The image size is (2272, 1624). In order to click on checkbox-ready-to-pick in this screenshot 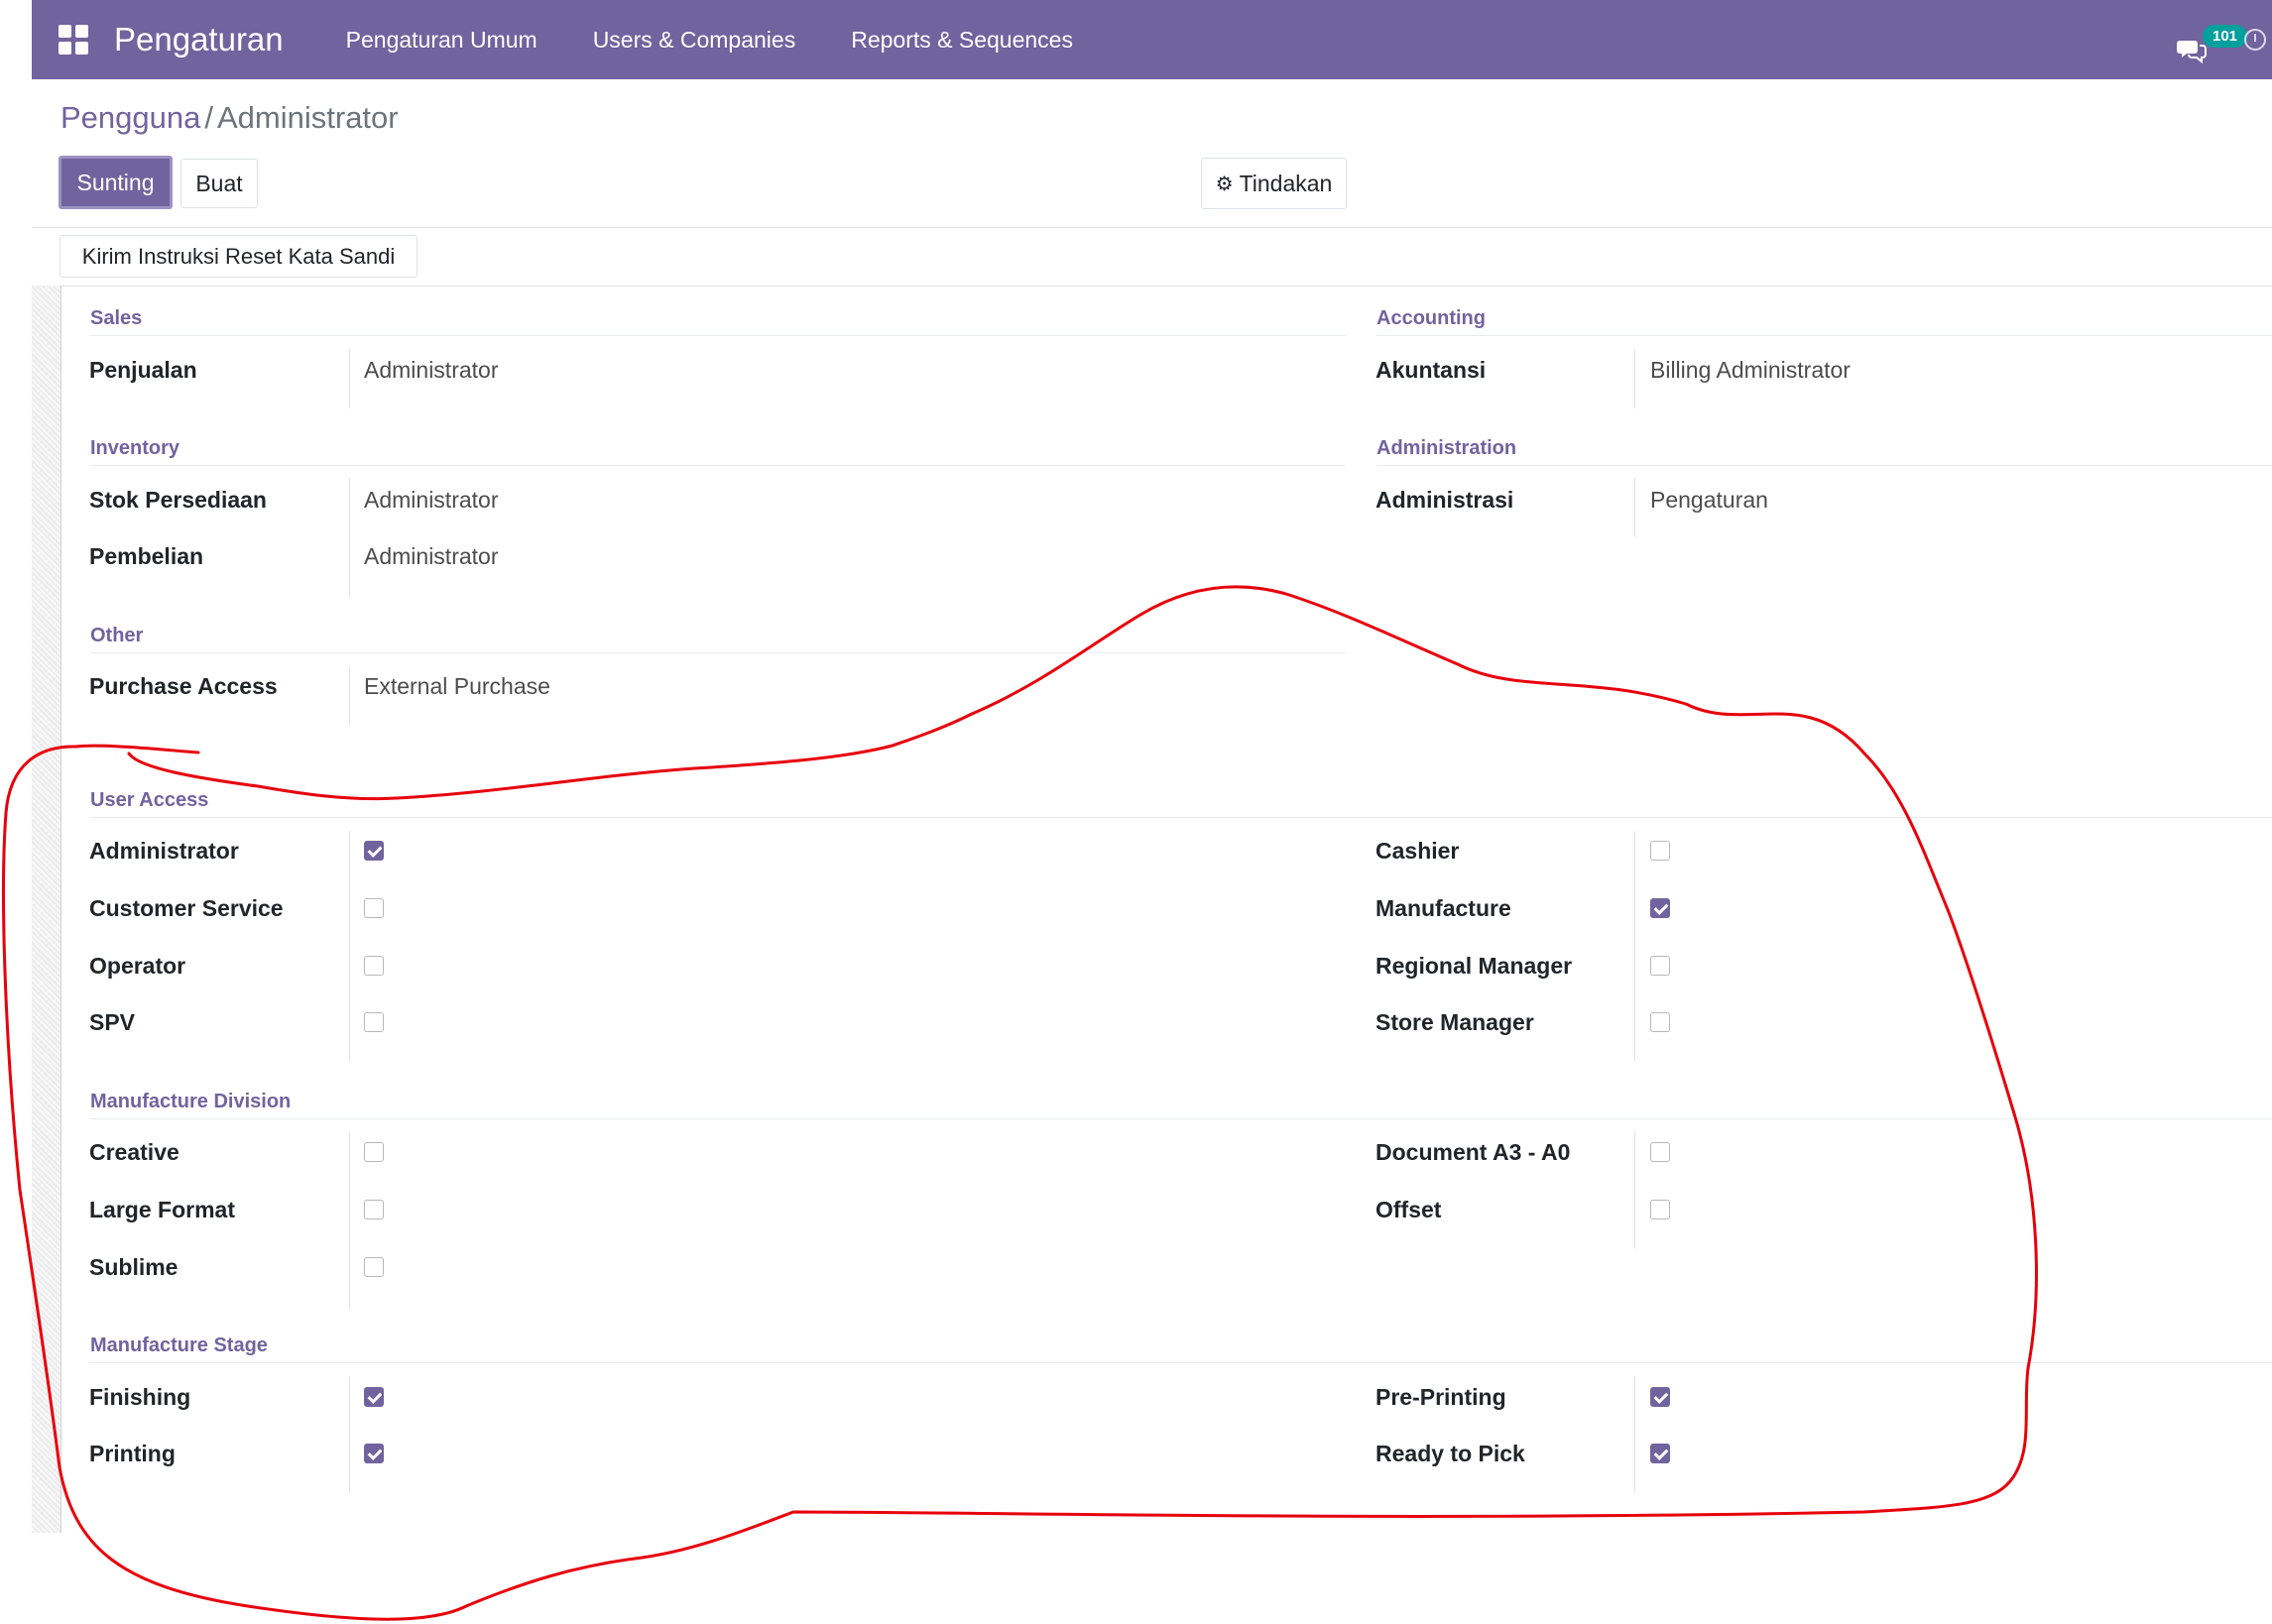, I will do `click(1660, 1453)`.